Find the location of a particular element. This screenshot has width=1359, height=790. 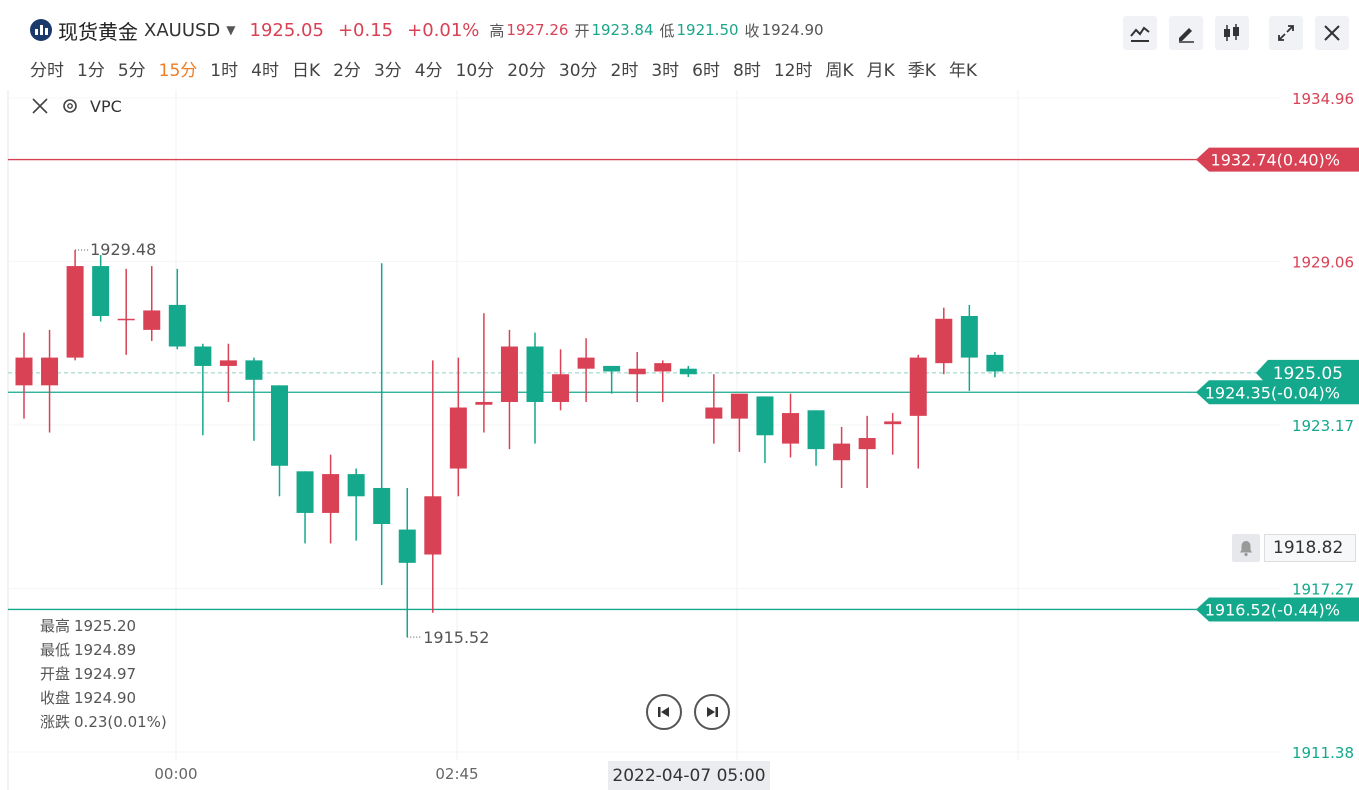

period-7: 2分 is located at coordinates (347, 71).